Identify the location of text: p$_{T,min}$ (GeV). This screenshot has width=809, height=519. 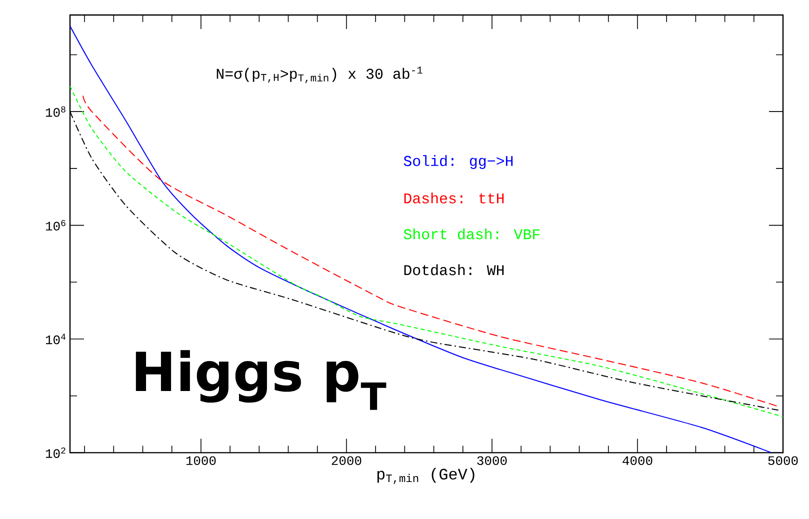
(425, 476).